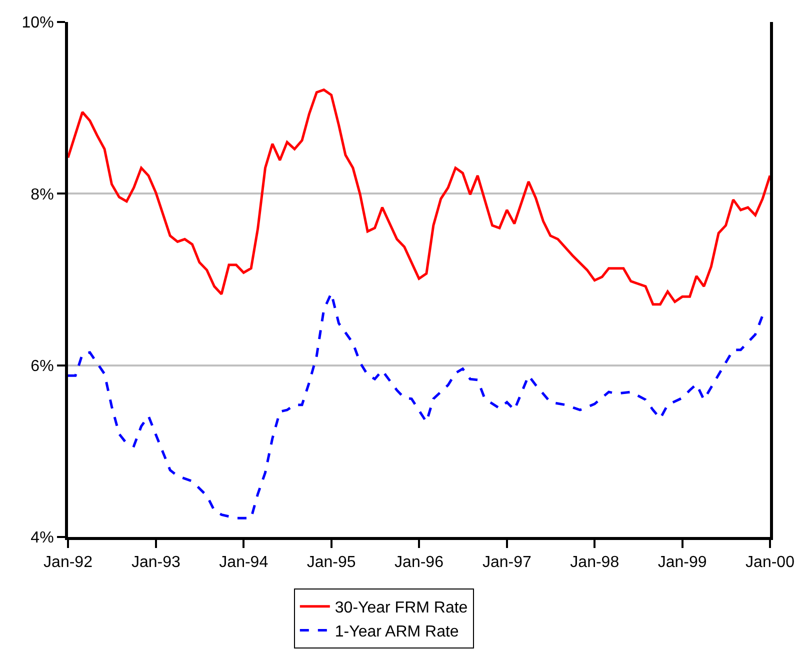  I want to click on y-tick-label: 6%, so click(42, 366).